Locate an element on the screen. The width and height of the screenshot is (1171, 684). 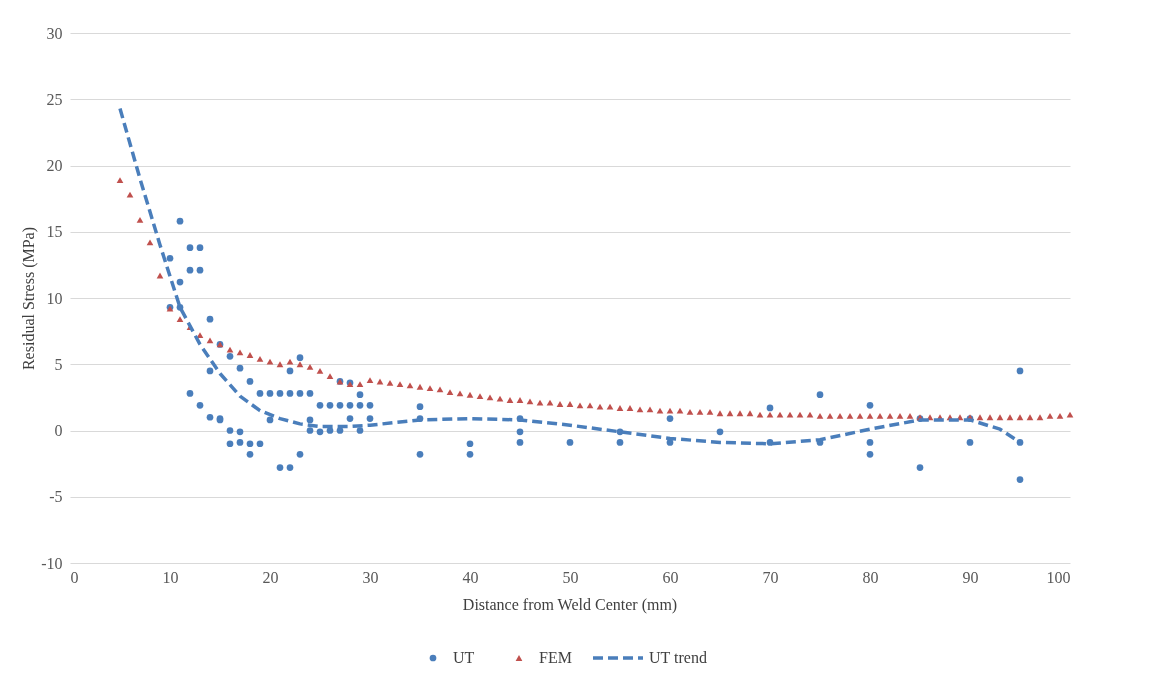
x-tick-label: 80 is located at coordinates (870, 577).